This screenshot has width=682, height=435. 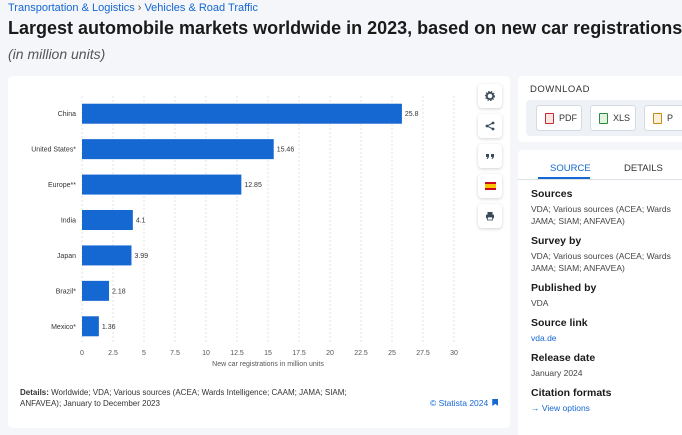 I want to click on x-tick-label: 30, so click(x=454, y=353).